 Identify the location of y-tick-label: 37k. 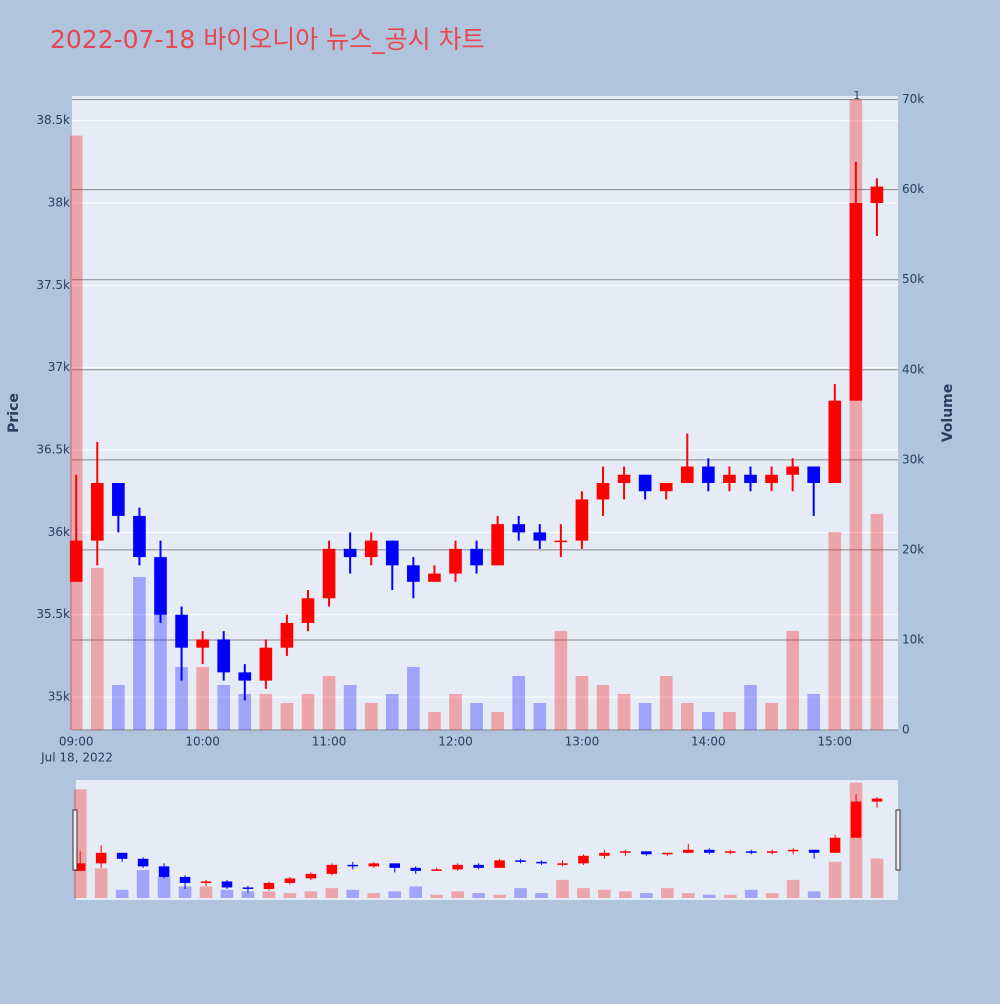
(59, 367).